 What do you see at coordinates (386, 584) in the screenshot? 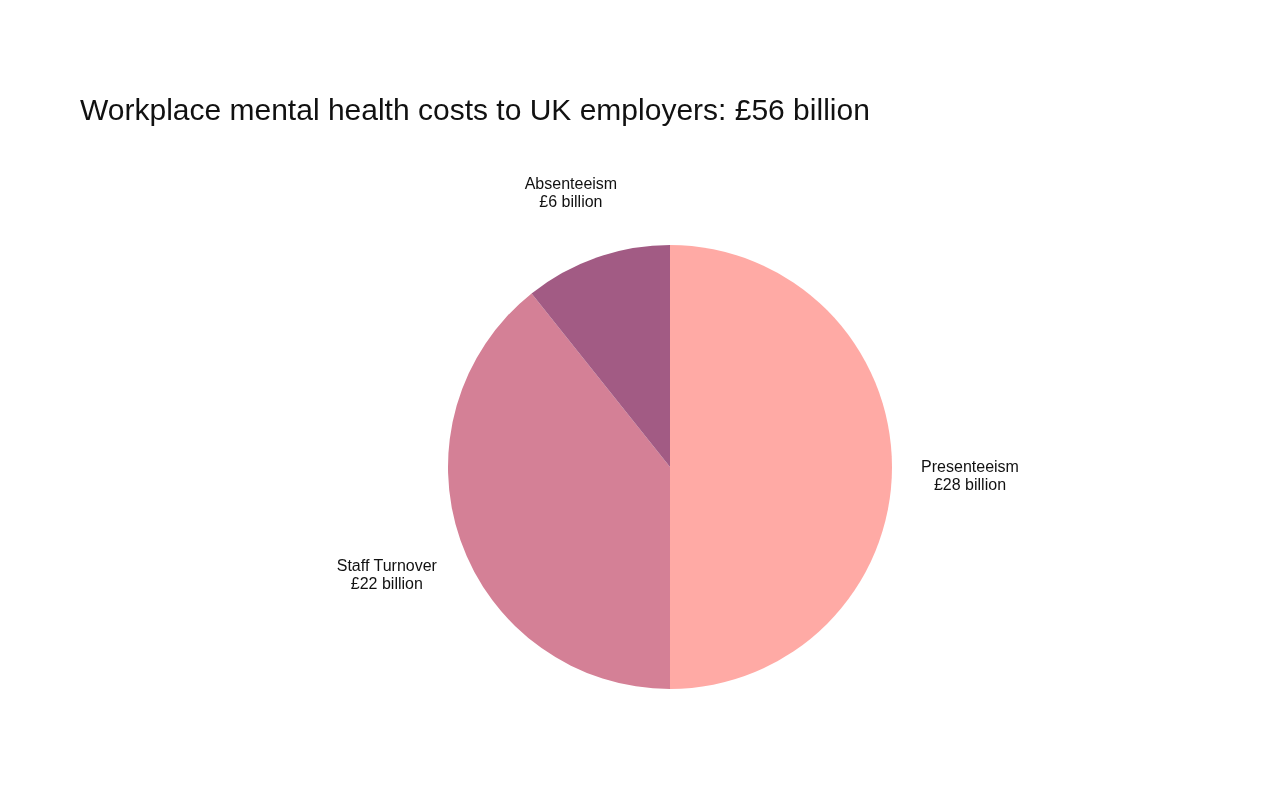
I see `data-label: £22 billion` at bounding box center [386, 584].